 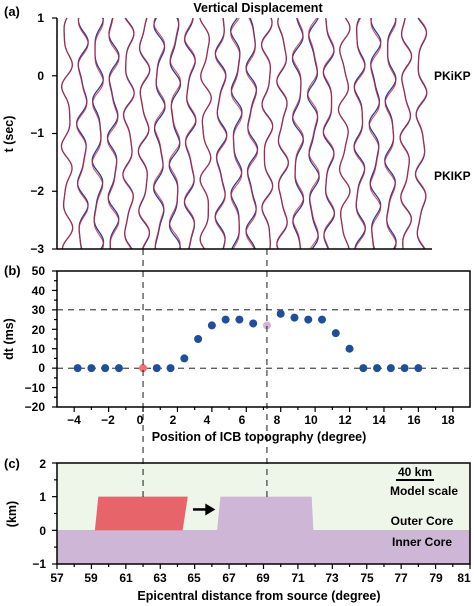 I want to click on a-ytick-label: −2, so click(x=37, y=191).